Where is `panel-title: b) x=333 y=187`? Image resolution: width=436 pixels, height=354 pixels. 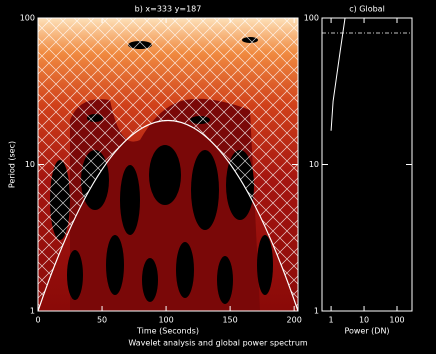
panel-title: b) x=333 y=187 is located at coordinates (168, 9).